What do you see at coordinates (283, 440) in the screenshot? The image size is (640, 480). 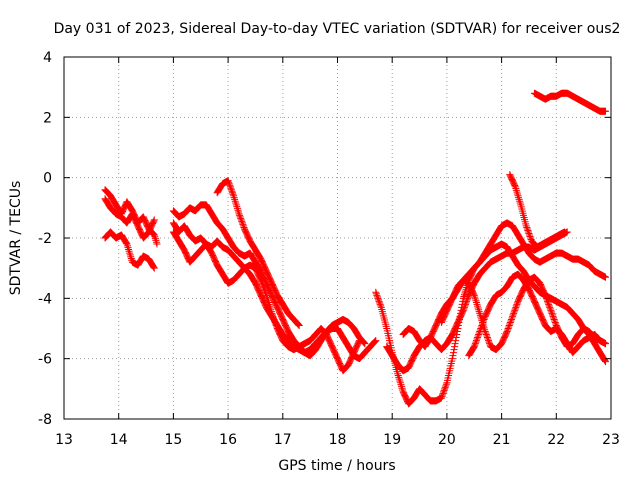 I see `x-tick-label: 17` at bounding box center [283, 440].